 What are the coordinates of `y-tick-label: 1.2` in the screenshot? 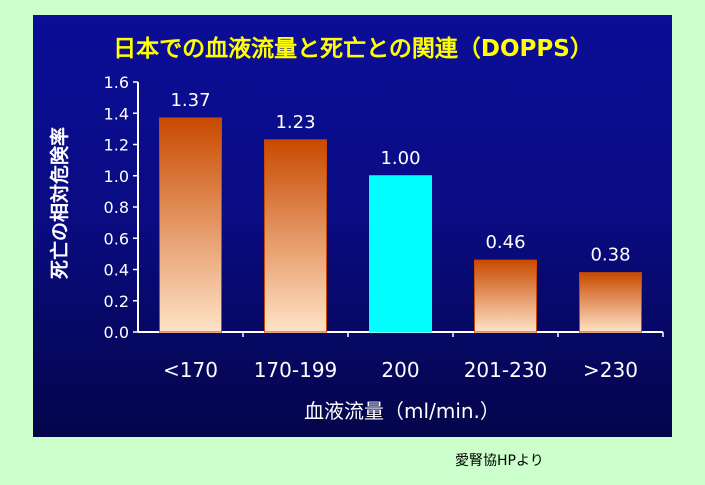 It's located at (116, 145).